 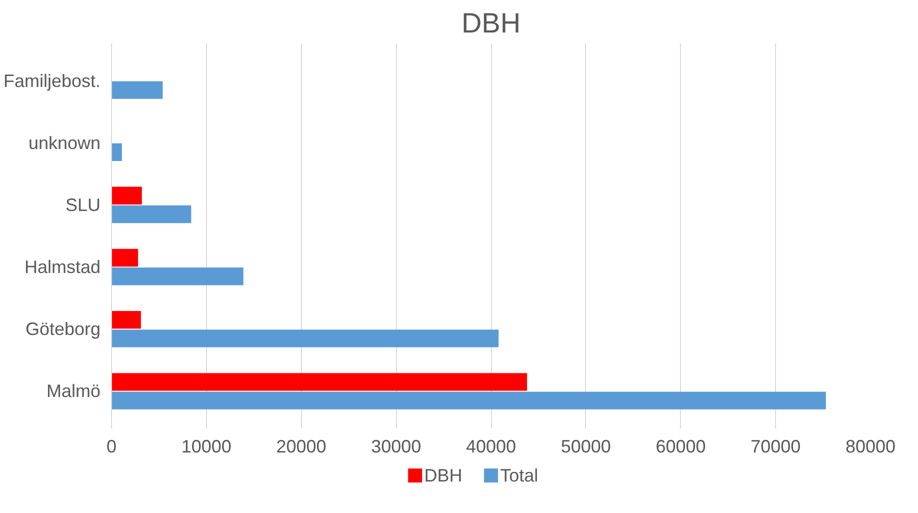 I want to click on x-tick-label: 70000, so click(x=775, y=446).